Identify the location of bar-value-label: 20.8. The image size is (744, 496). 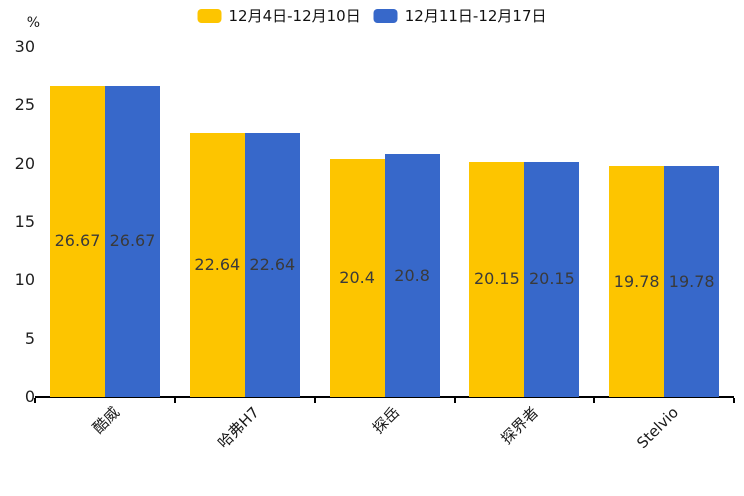
(412, 275).